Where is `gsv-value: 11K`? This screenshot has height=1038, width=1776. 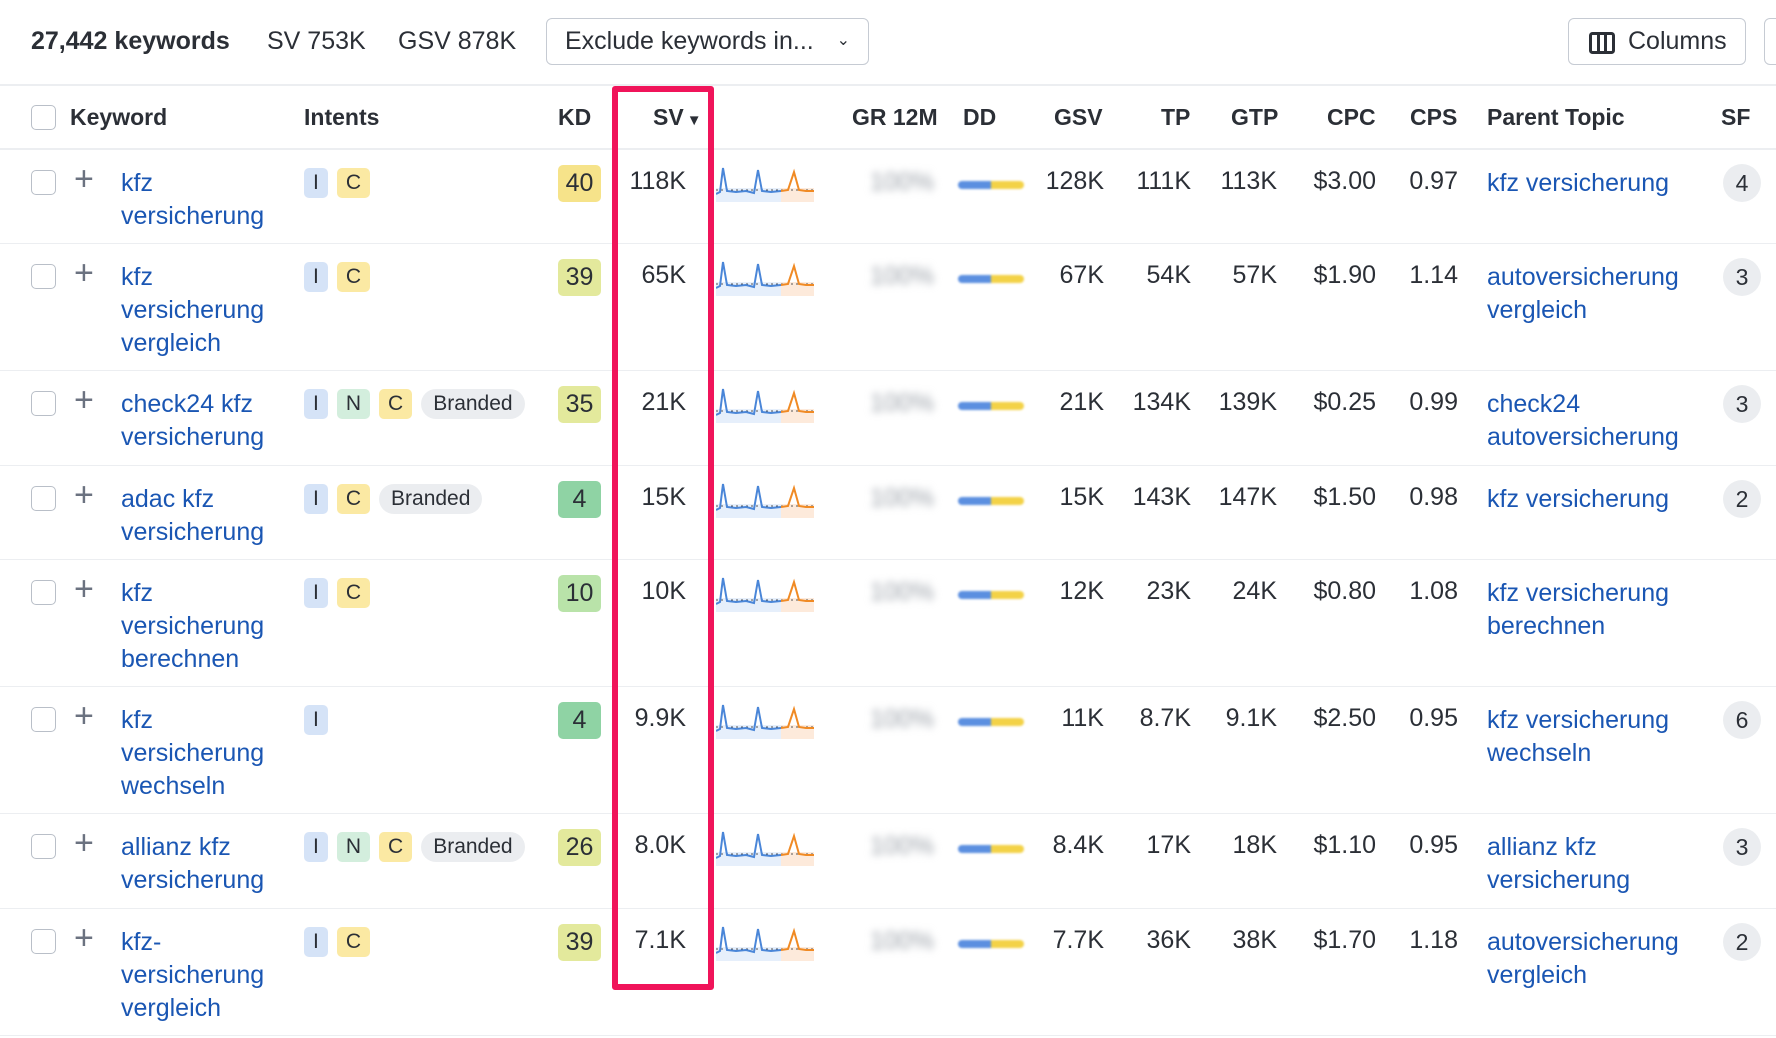
gsv-value: 11K is located at coordinates (1082, 718).